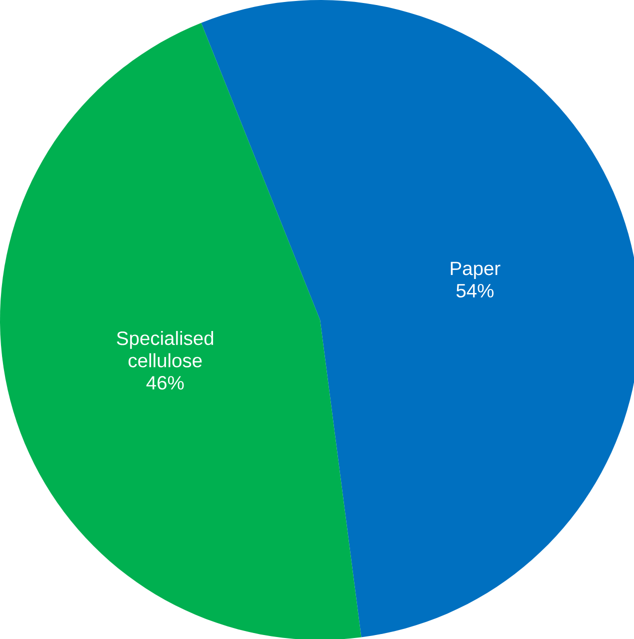  Describe the element at coordinates (475, 291) in the screenshot. I see `data-label: 54%` at that location.